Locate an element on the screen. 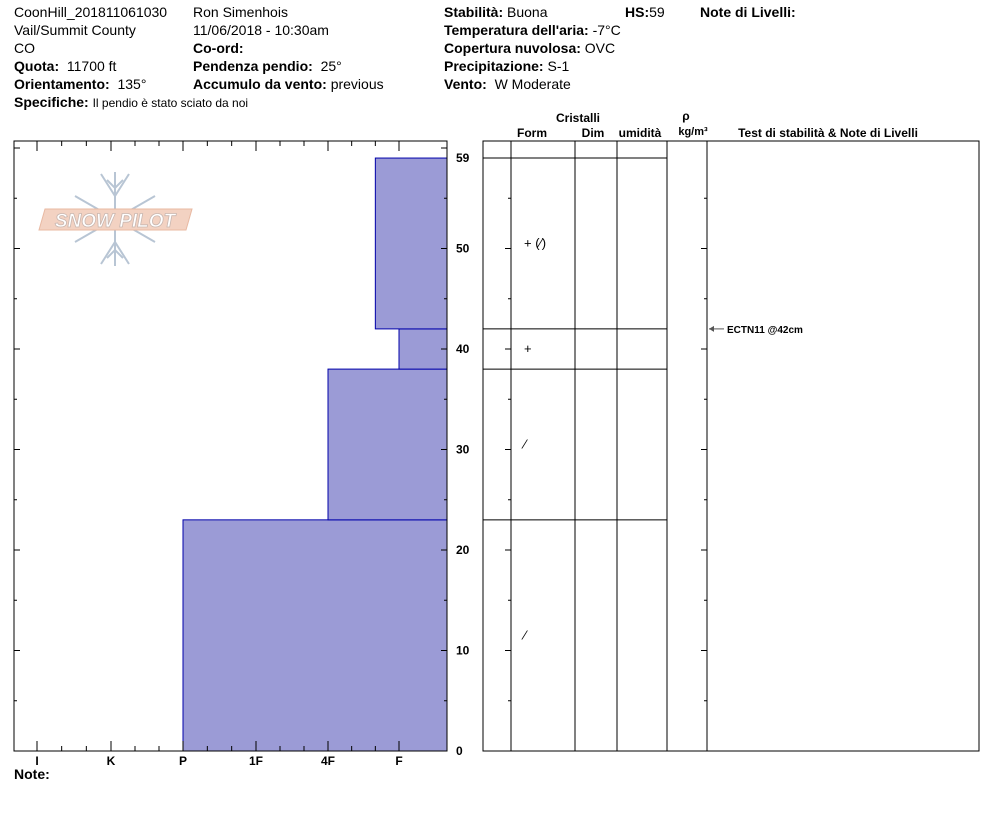 This screenshot has height=840, width=994. wind-loading: Accumulo da vento: previous is located at coordinates (288, 84).